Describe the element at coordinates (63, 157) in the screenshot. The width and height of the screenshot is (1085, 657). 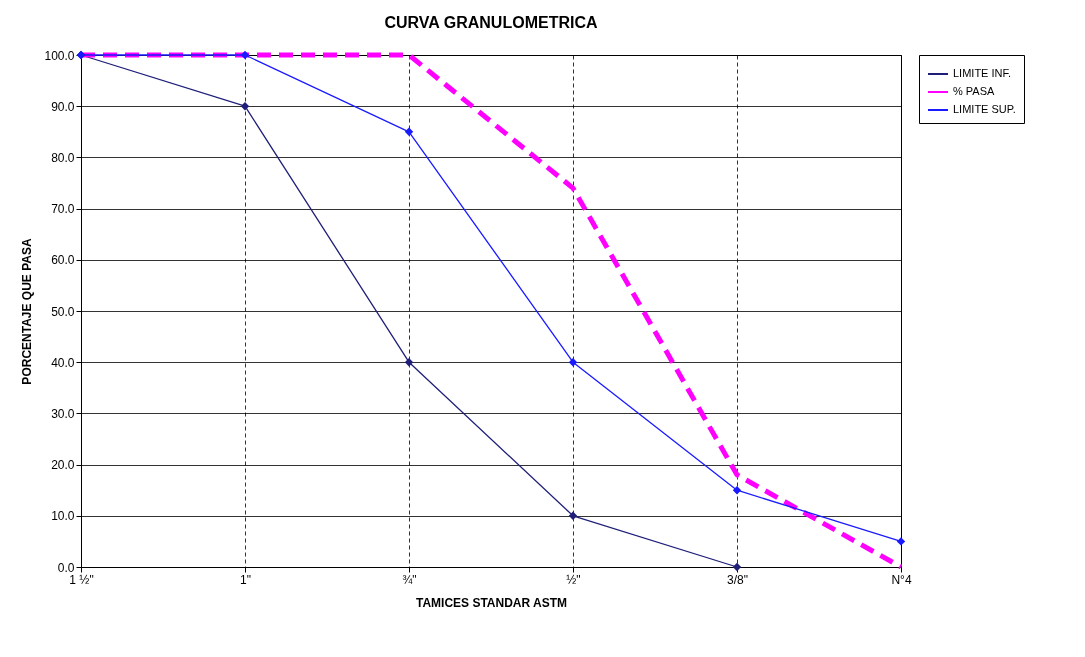
I see `y-tick-label: 80.0` at that location.